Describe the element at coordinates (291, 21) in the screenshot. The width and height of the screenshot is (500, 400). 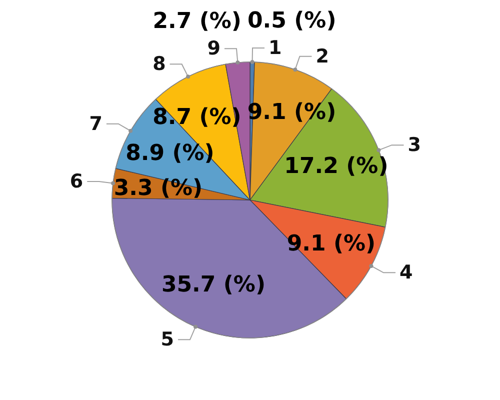
I see `data-label: 0.5 (%)` at that location.